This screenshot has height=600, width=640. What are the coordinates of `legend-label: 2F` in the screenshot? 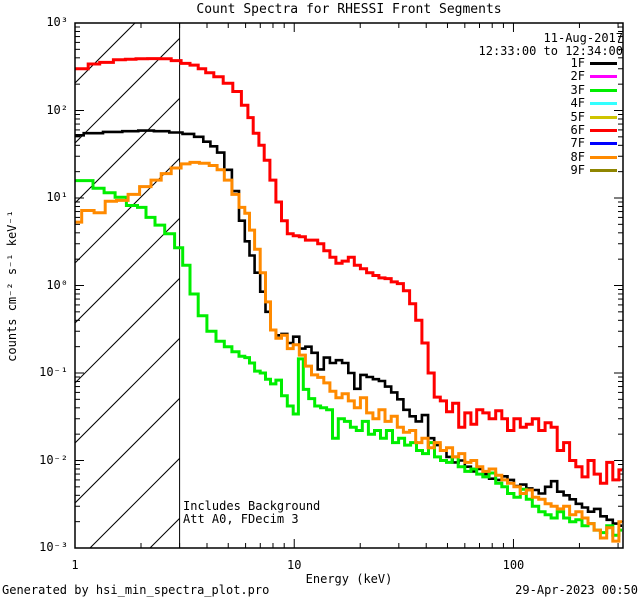 It's located at (577, 76).